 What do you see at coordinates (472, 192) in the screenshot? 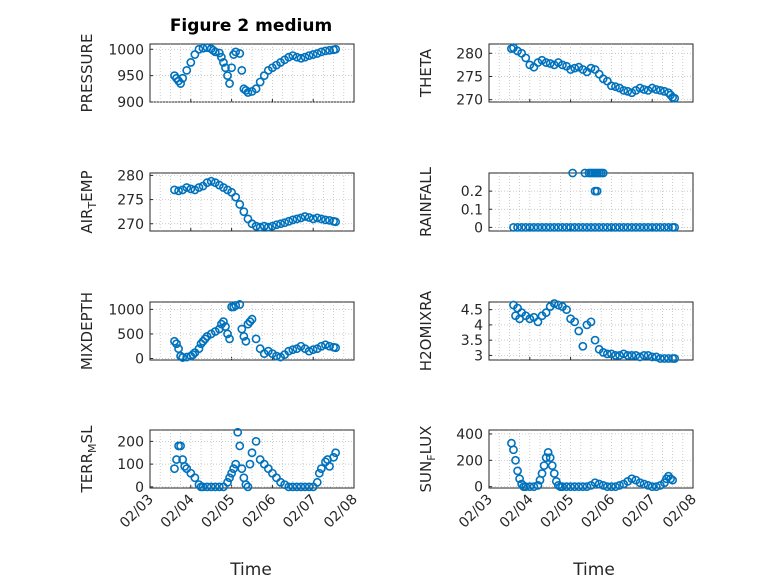
I see `y-tick-label: 0.2` at bounding box center [472, 192].